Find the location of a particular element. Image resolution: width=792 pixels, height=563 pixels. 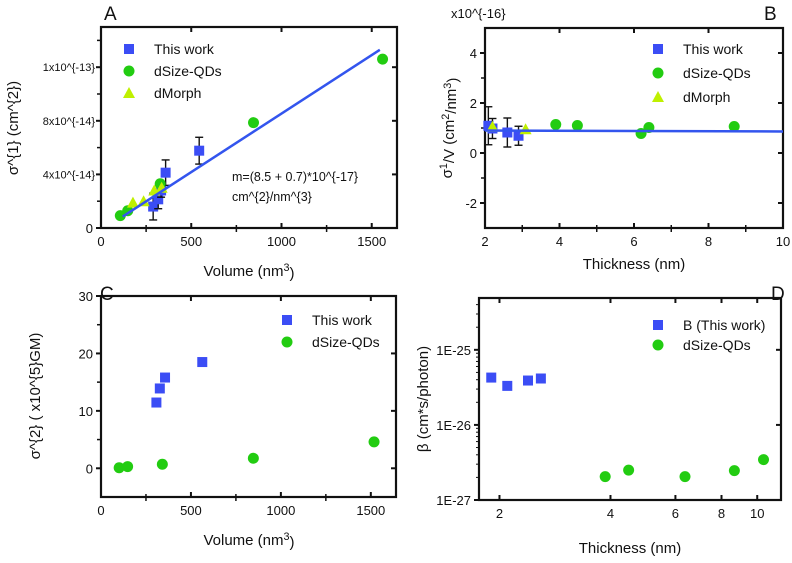

panel-label-a: A is located at coordinates (110, 14).